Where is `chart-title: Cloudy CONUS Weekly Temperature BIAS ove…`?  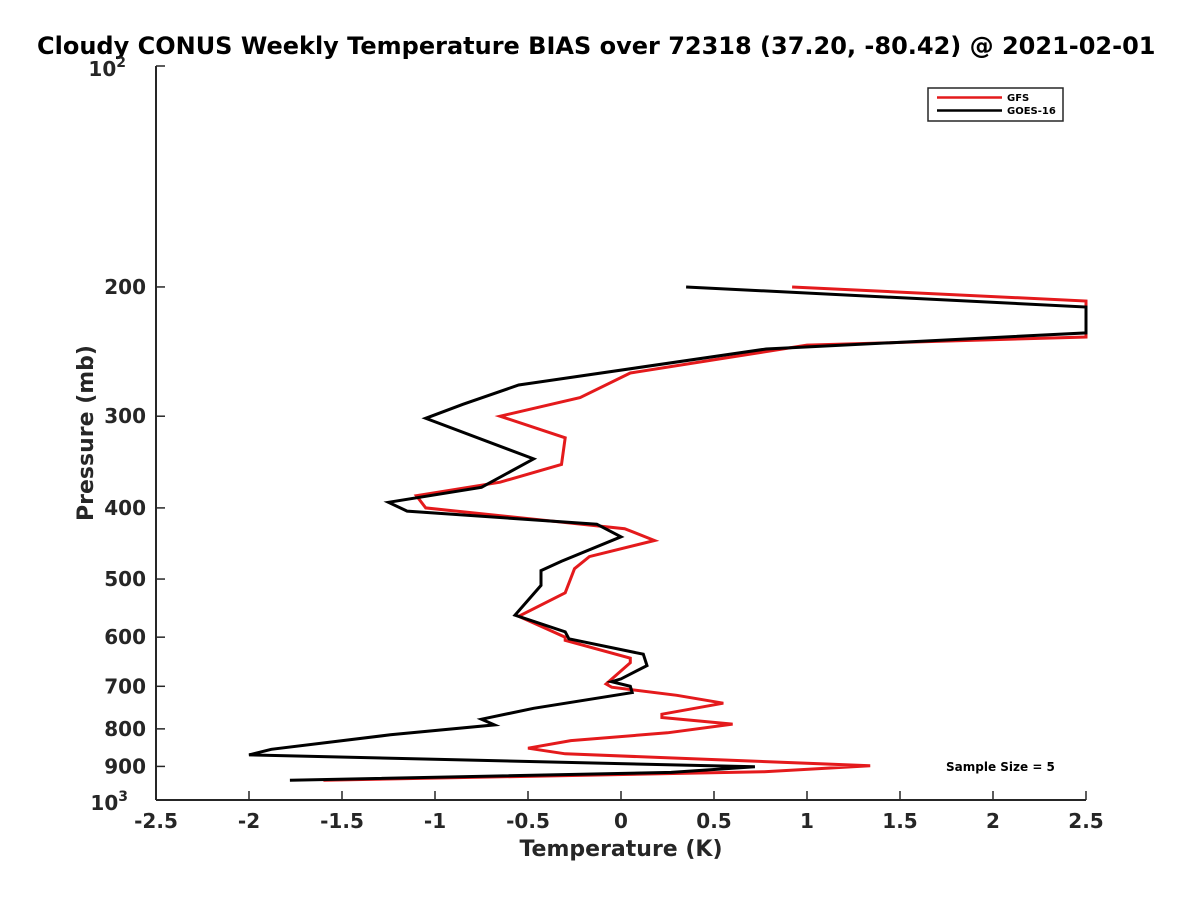 chart-title: Cloudy CONUS Weekly Temperature BIAS ove… is located at coordinates (596, 46).